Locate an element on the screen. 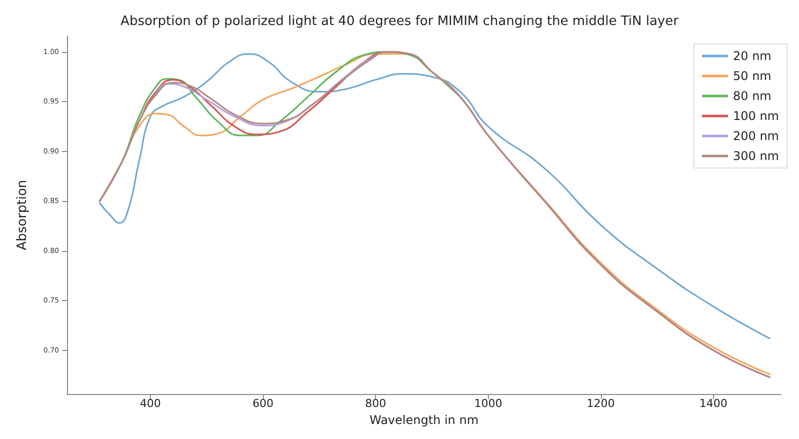 This screenshot has width=799, height=439. legend-label: 80 nm is located at coordinates (752, 96).